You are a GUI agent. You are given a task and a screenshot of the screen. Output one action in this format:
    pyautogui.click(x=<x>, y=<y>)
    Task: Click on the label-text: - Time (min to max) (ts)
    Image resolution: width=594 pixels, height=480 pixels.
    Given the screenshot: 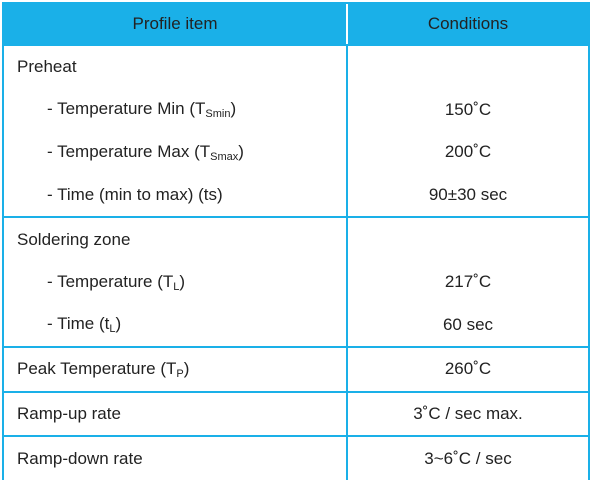 What is the action you would take?
    pyautogui.click(x=135, y=195)
    